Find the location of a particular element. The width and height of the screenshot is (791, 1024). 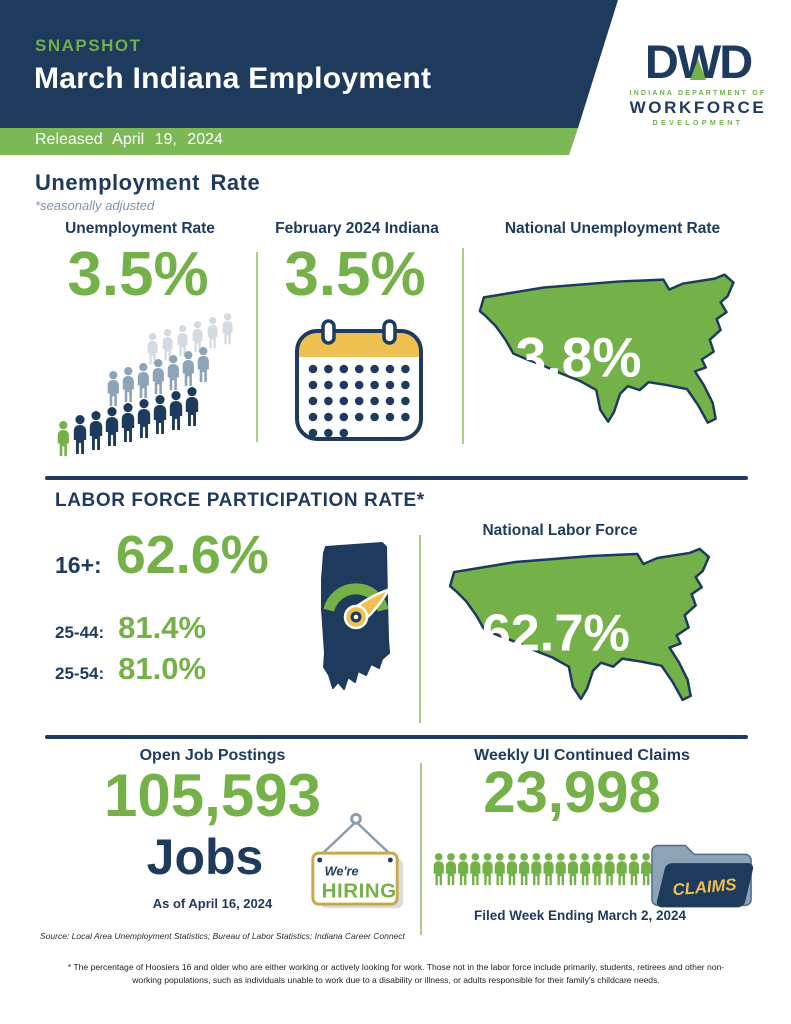

snapshot-eyebrow: SNAPSHOT is located at coordinates (88, 45).